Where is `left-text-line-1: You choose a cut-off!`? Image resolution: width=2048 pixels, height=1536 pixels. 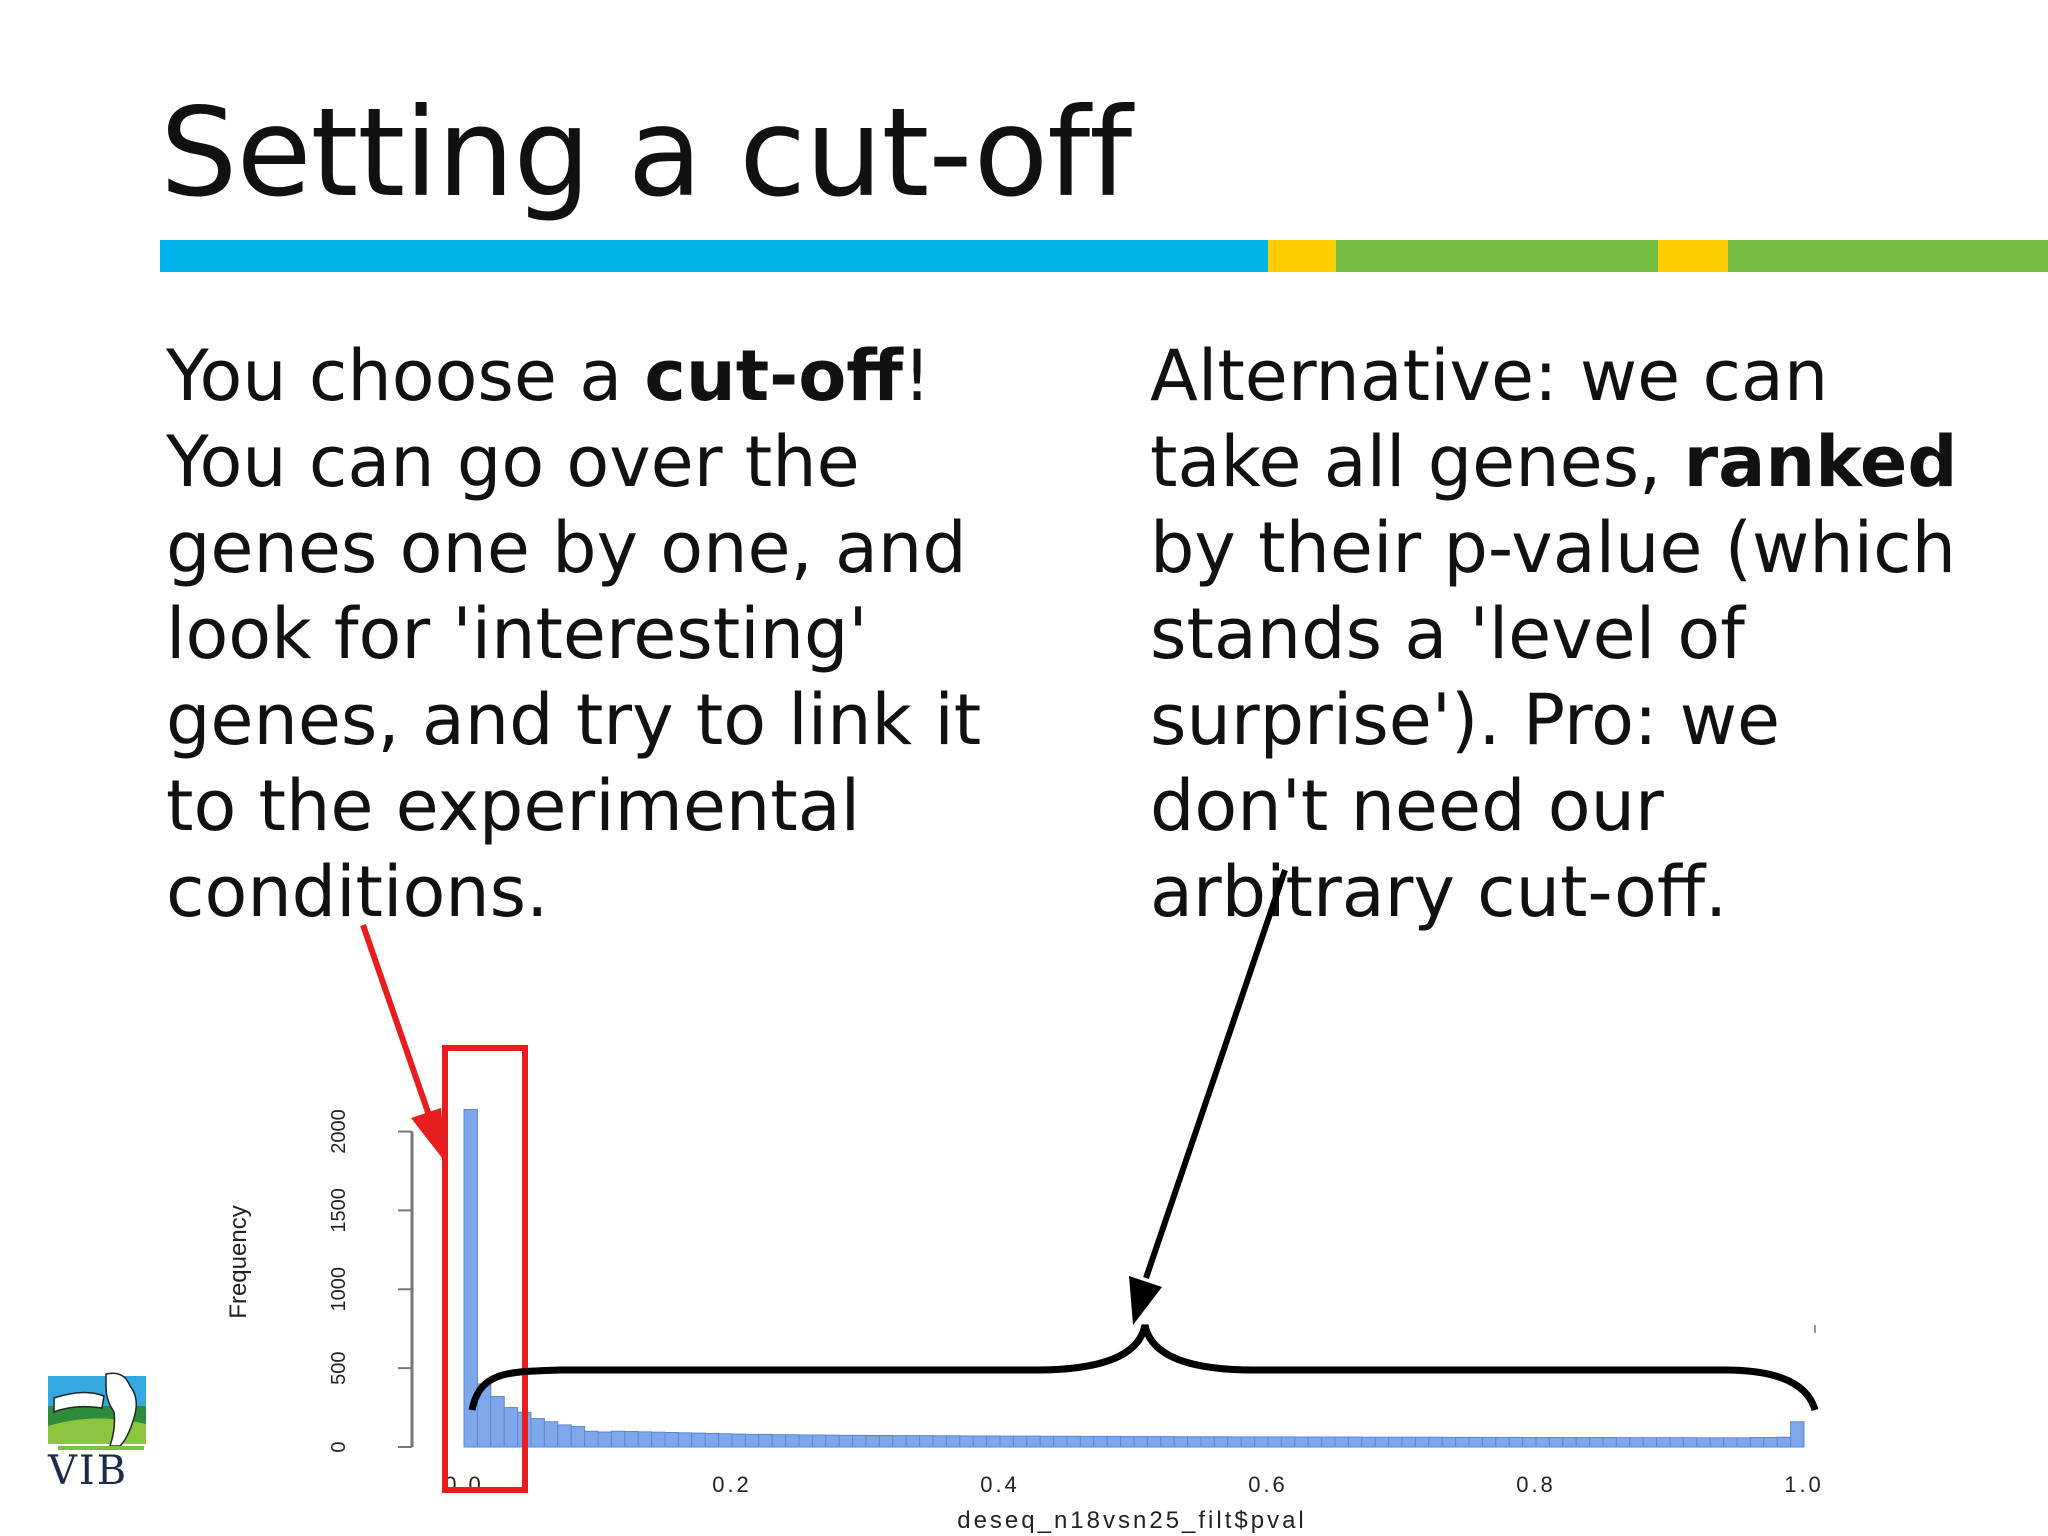
left-text-line-1: You choose a cut-off! is located at coordinates (573, 376).